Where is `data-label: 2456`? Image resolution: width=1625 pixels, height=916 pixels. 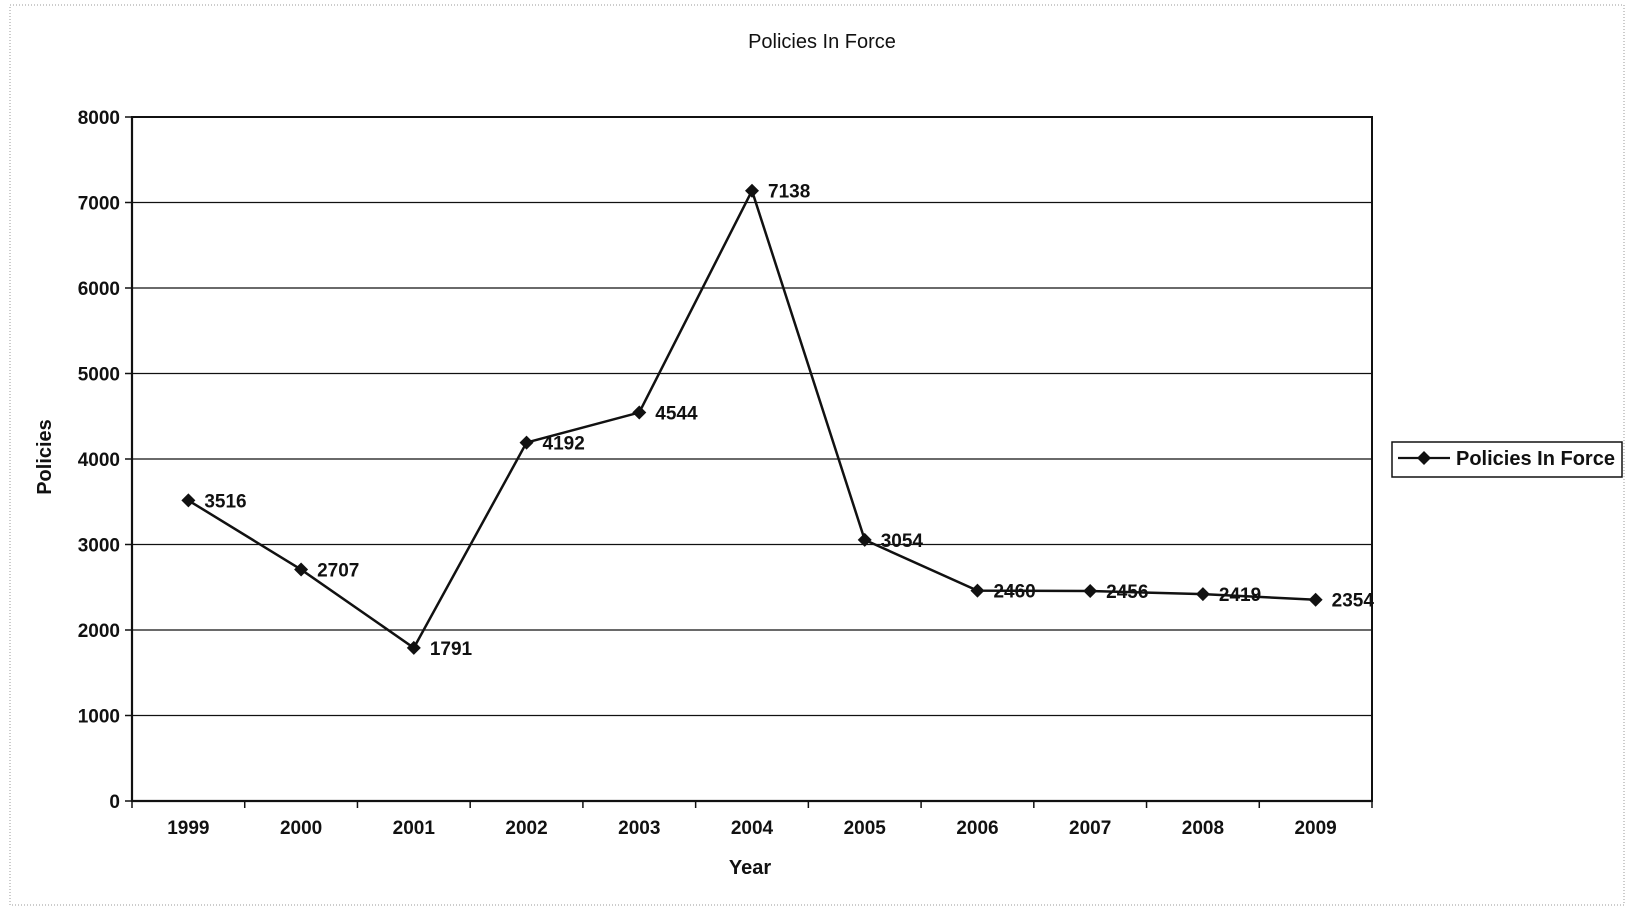 data-label: 2456 is located at coordinates (1127, 592).